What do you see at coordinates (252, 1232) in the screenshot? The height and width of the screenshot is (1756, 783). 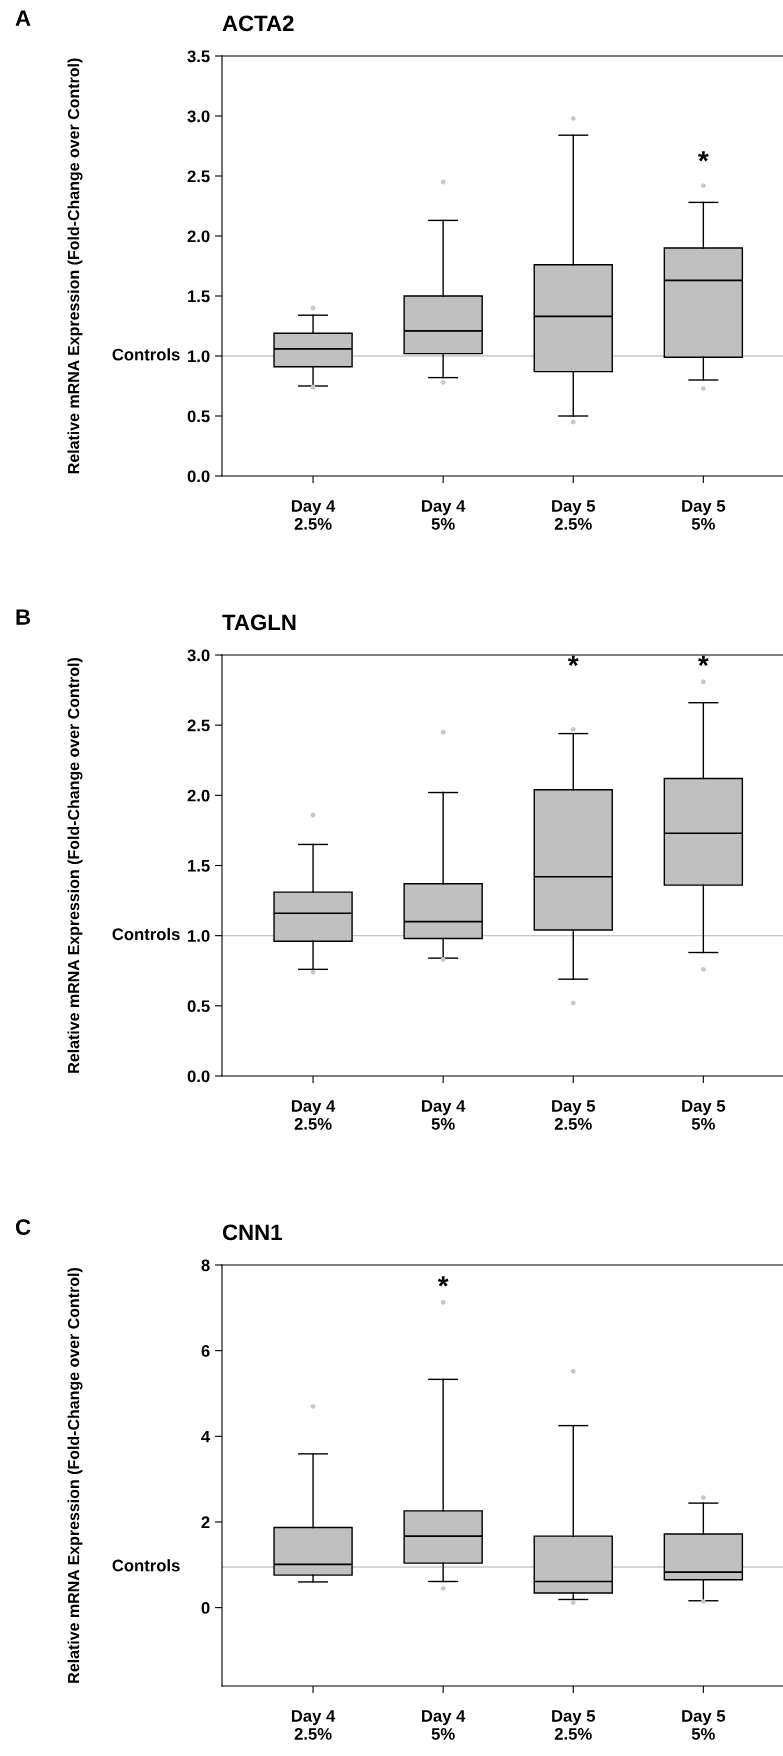 I see `chart-title: CNN1` at bounding box center [252, 1232].